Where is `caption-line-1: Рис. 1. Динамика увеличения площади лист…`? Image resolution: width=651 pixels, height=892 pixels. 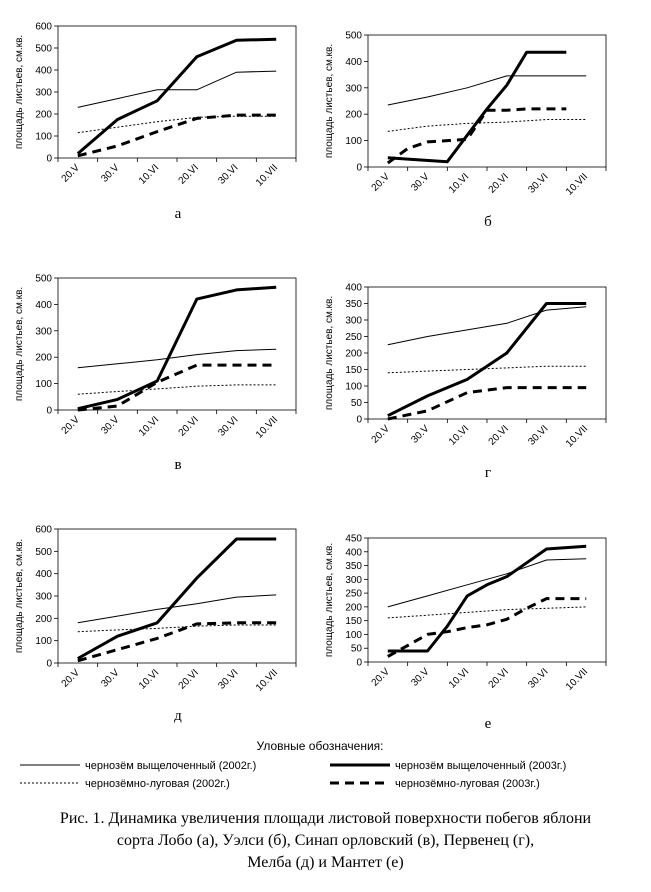
caption-line-1: Рис. 1. Динамика увеличения площади лист… is located at coordinates (325, 818).